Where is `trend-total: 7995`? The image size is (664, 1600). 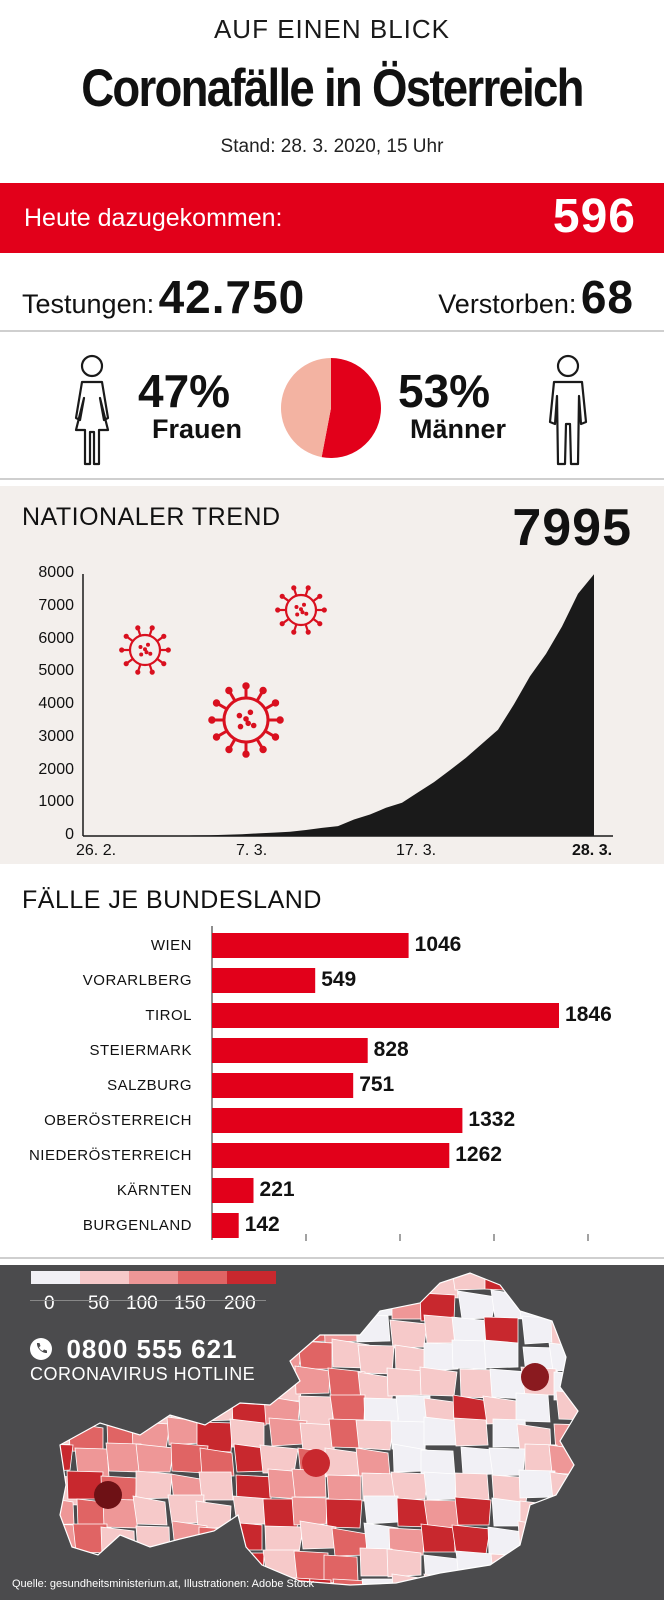 trend-total: 7995 is located at coordinates (572, 528).